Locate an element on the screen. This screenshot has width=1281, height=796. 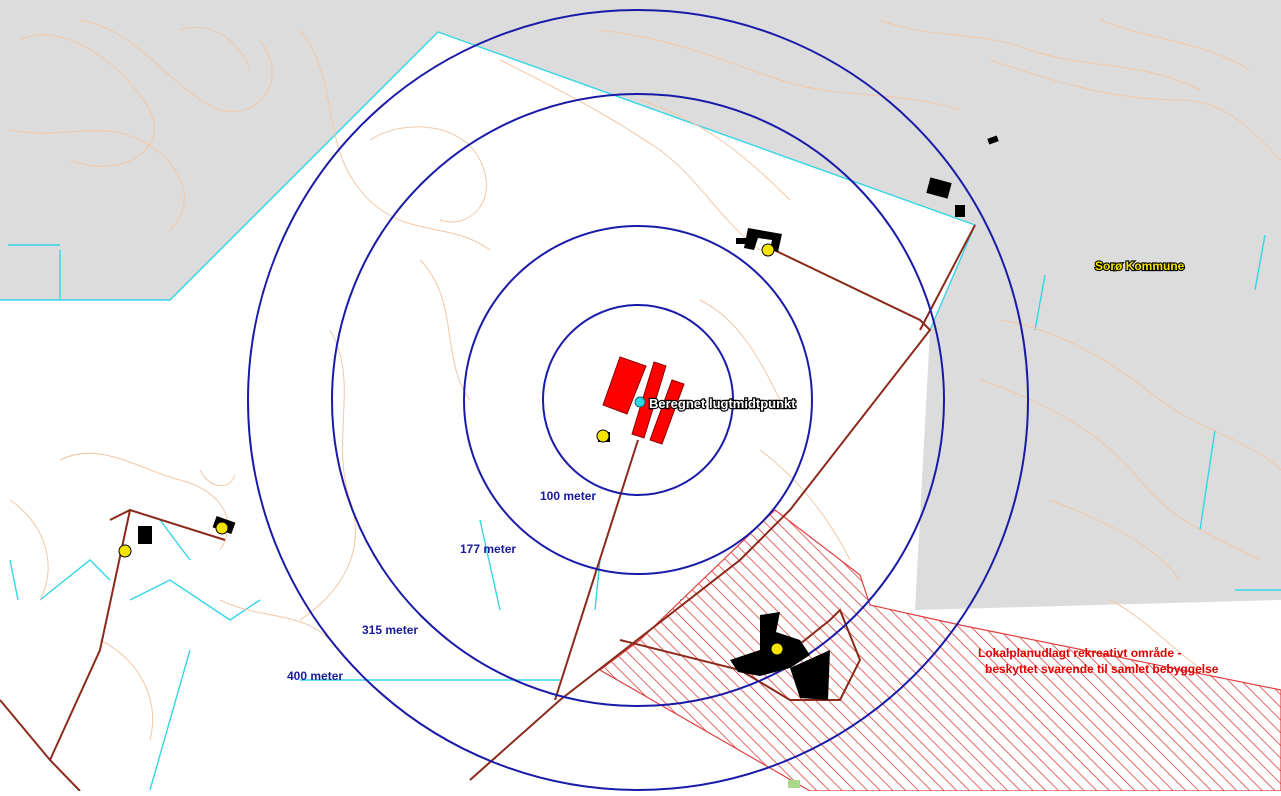
ring-label-177m: 177 meter is located at coordinates (488, 549).